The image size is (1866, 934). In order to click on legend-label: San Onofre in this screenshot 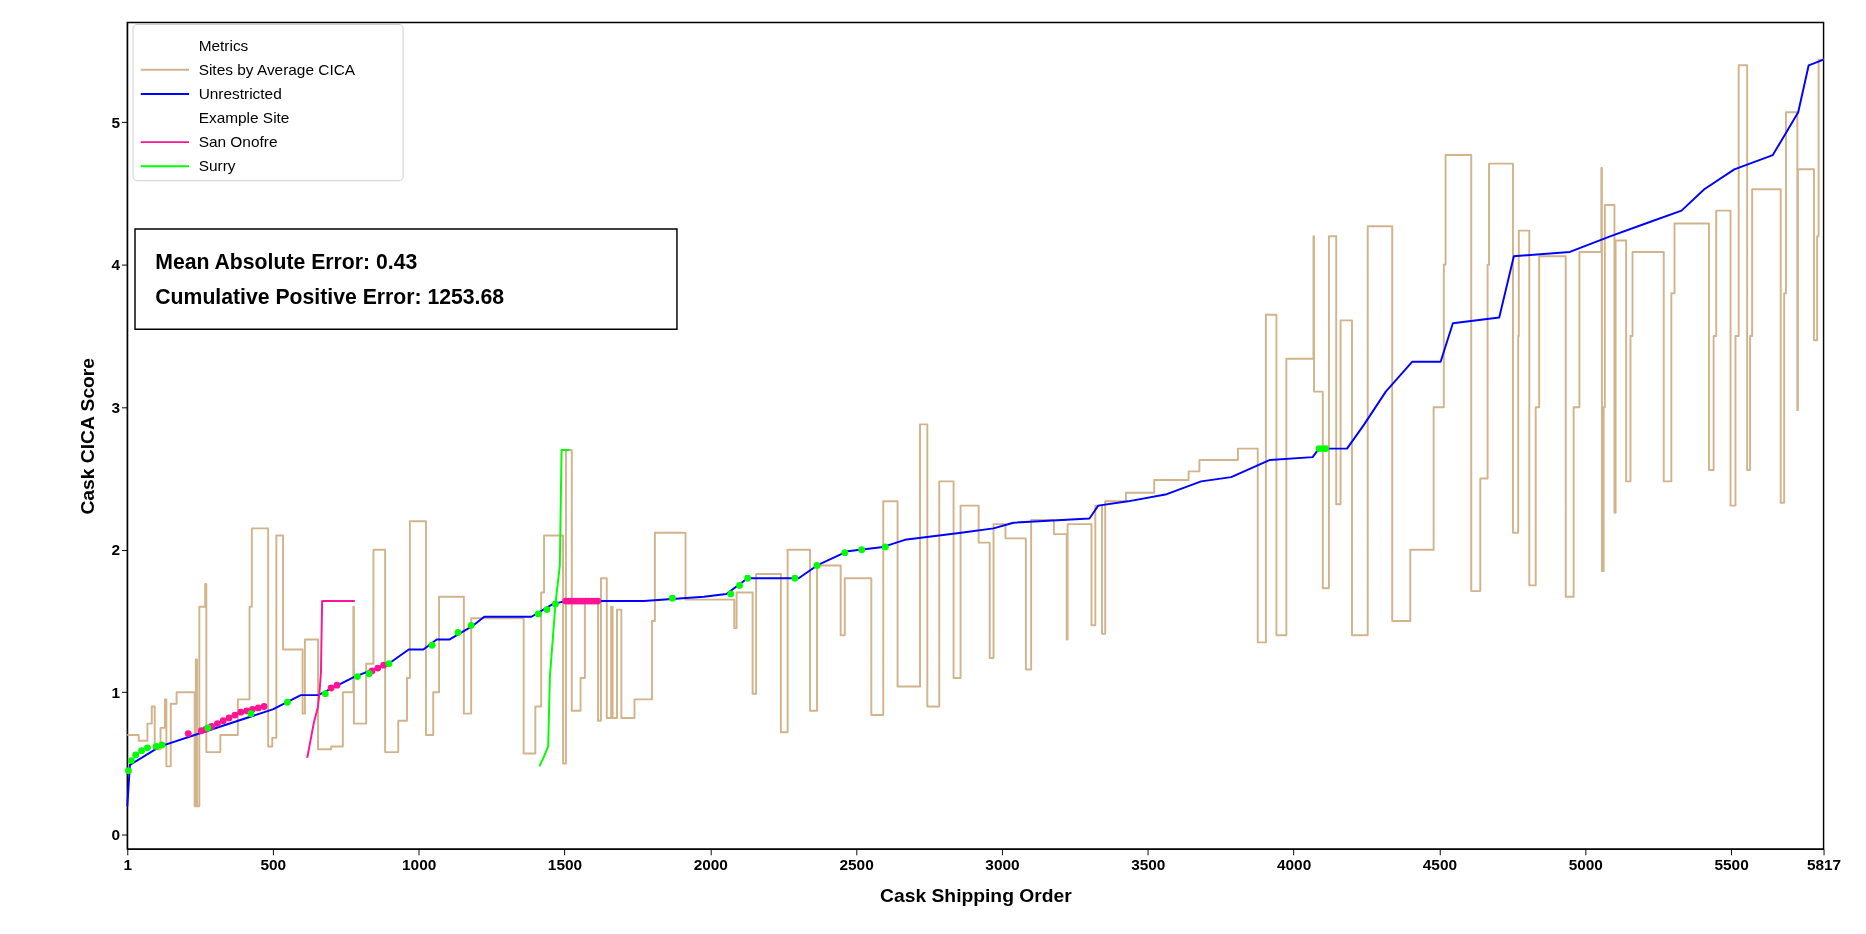, I will do `click(238, 141)`.